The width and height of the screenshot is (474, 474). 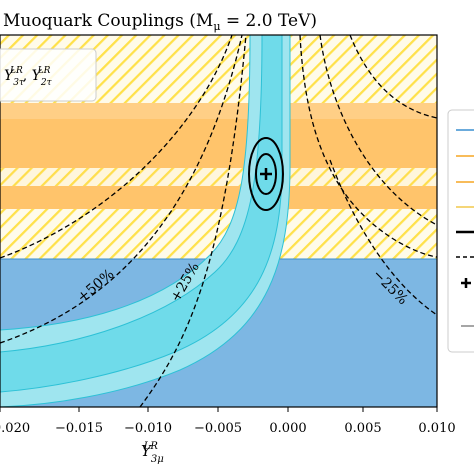 What do you see at coordinates (15, 428) in the screenshot?
I see `x-tick-label-0: −0.020` at bounding box center [15, 428].